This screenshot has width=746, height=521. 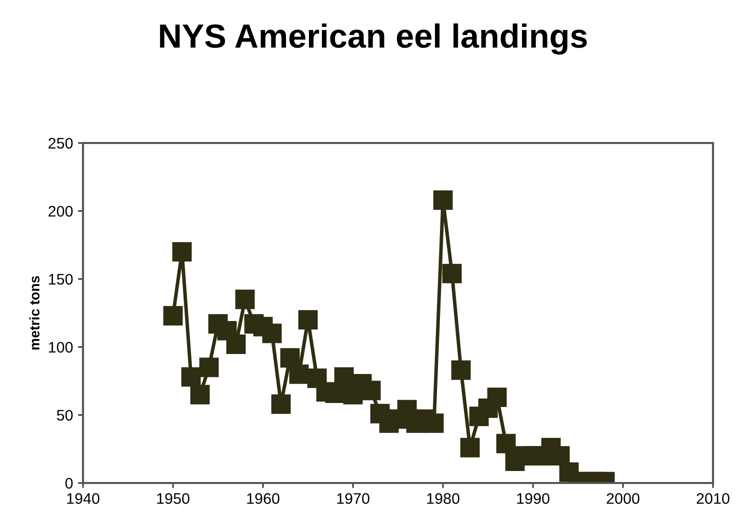 What do you see at coordinates (173, 498) in the screenshot?
I see `x-tick-label: 1950` at bounding box center [173, 498].